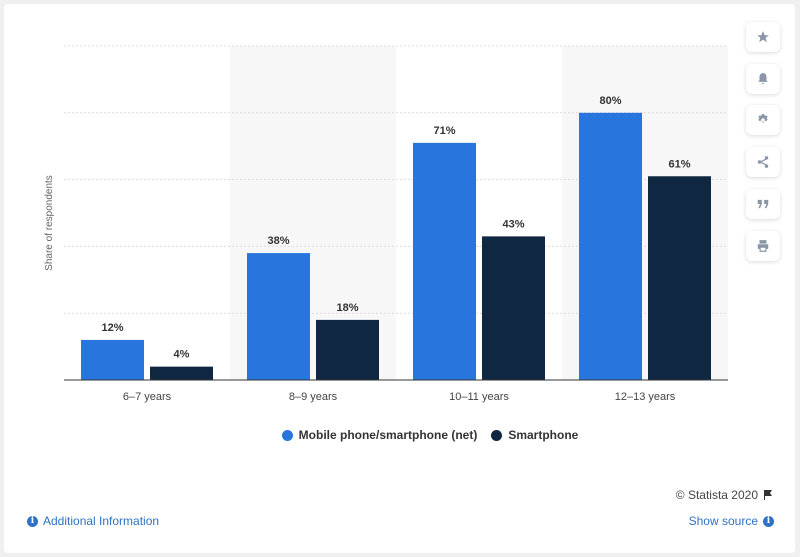 The image size is (800, 557). What do you see at coordinates (543, 435) in the screenshot?
I see `legend-label: Smartphone` at bounding box center [543, 435].